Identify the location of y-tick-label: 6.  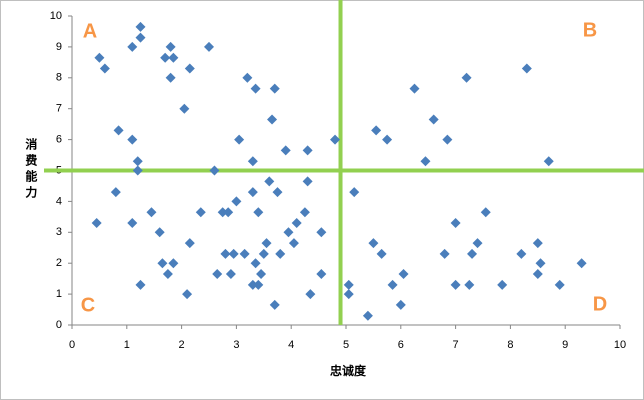
(59, 140).